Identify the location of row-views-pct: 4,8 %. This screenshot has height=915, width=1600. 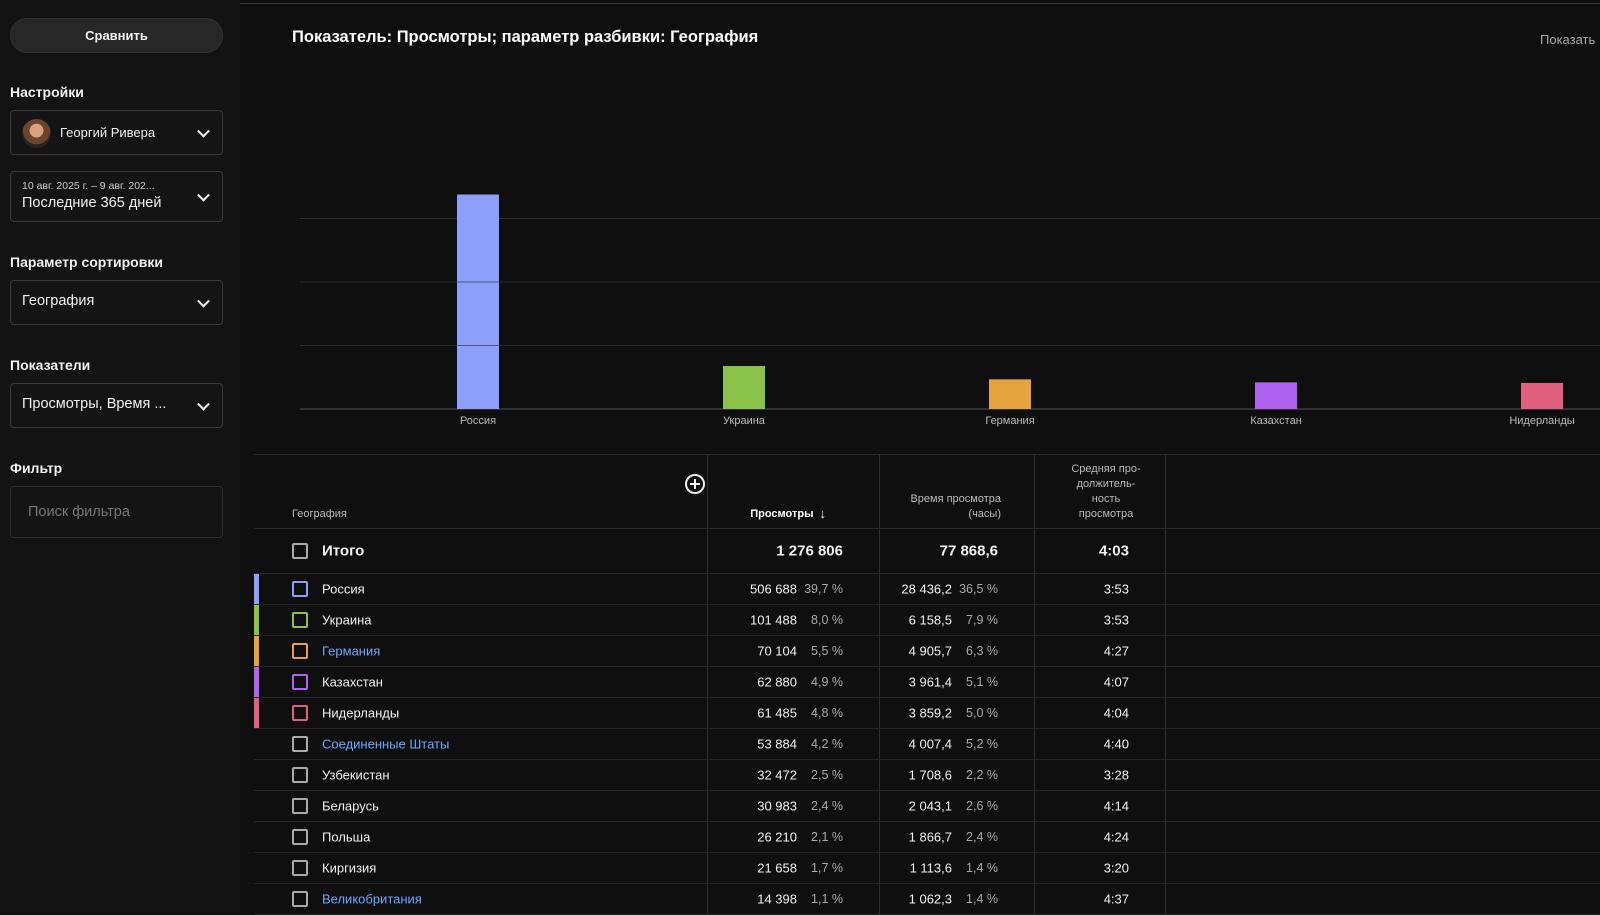
(827, 713).